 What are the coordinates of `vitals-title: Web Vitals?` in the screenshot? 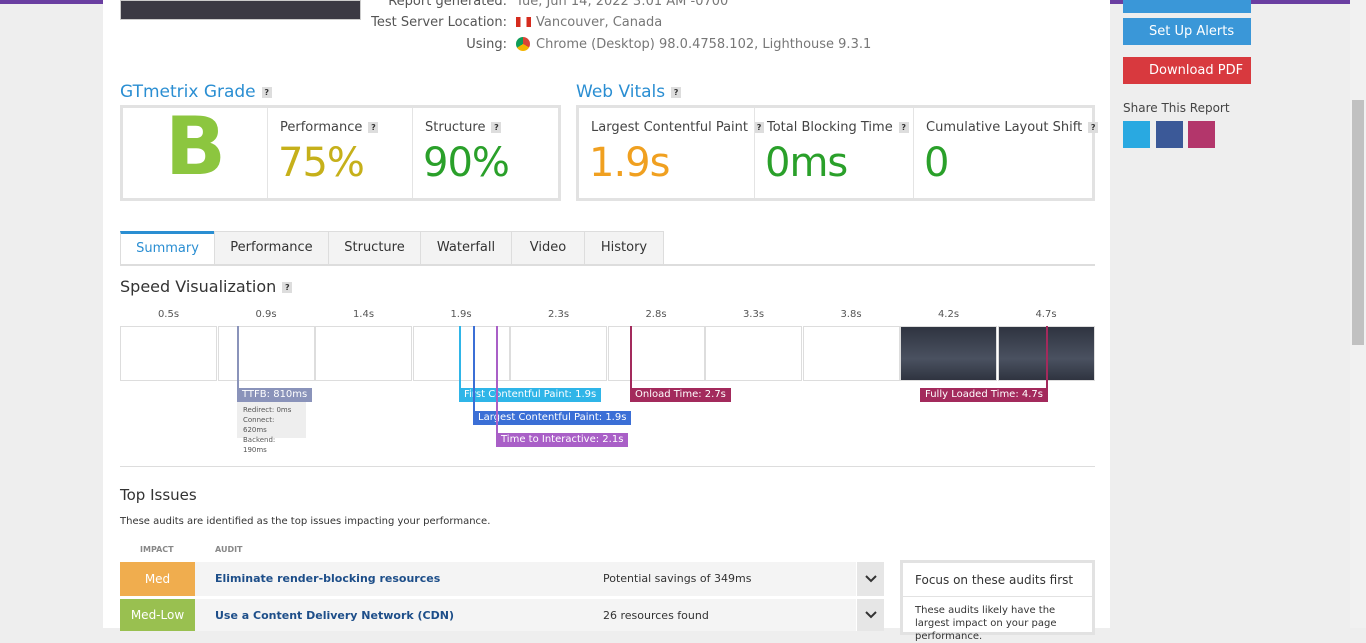 It's located at (629, 92).